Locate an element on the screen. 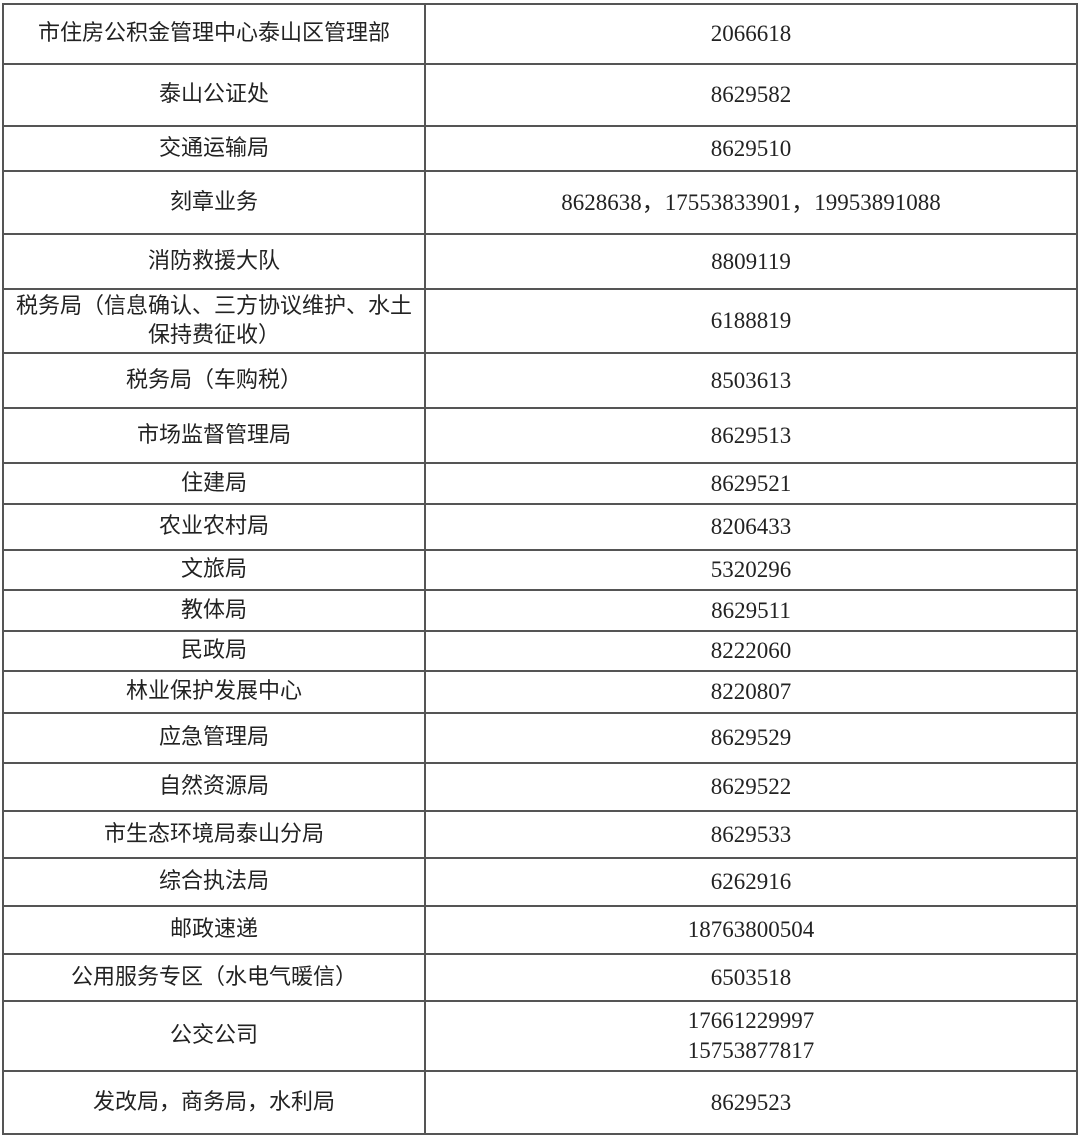 Image resolution: width=1080 pixels, height=1137 pixels. table-row: 公用服务专区（水电气暖信） 6503518 is located at coordinates (540, 977).